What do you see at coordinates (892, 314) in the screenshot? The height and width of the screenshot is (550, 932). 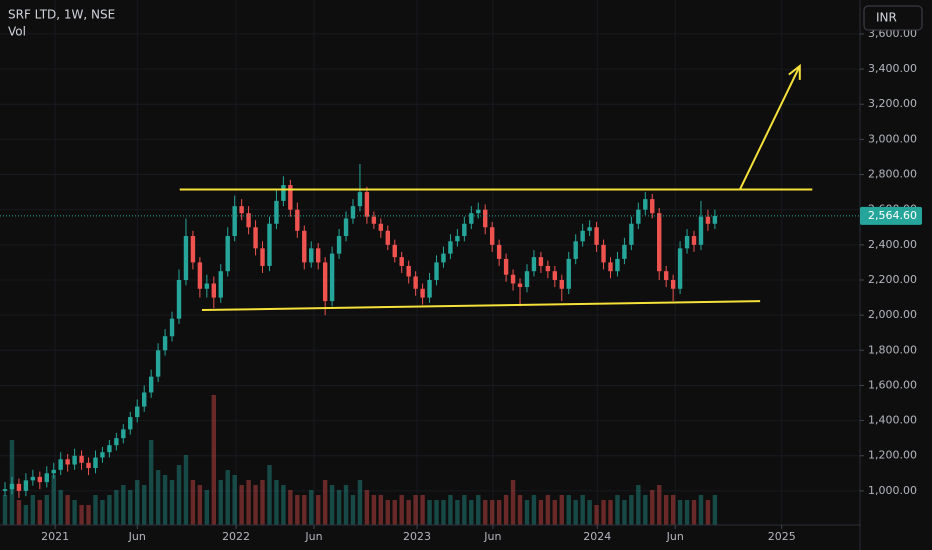 I see `y-tick-label: 2,000.00` at bounding box center [892, 314].